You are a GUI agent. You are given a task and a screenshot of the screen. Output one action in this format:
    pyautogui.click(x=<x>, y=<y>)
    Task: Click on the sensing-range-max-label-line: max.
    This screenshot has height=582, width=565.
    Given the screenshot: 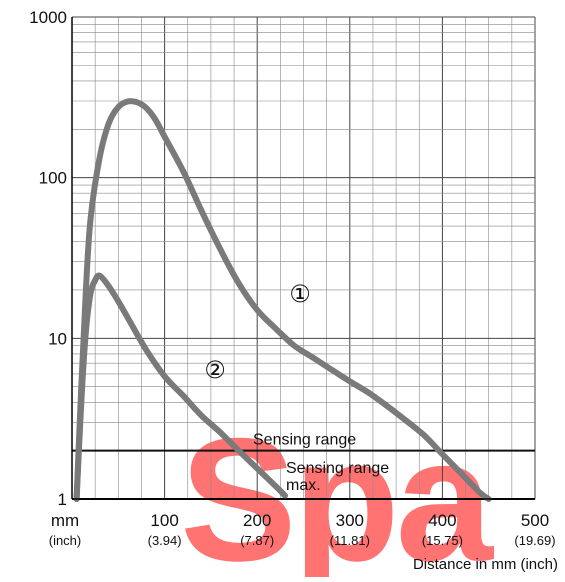 What is the action you would take?
    pyautogui.click(x=303, y=485)
    